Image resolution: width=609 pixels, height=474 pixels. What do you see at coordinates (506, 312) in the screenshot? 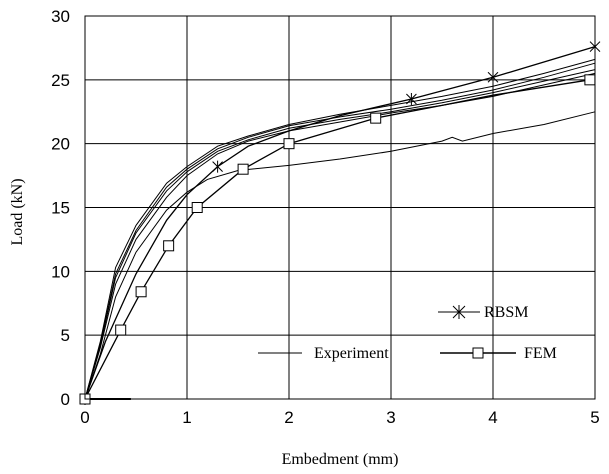
I see `legend-rbsm-label: RBSM` at bounding box center [506, 312].